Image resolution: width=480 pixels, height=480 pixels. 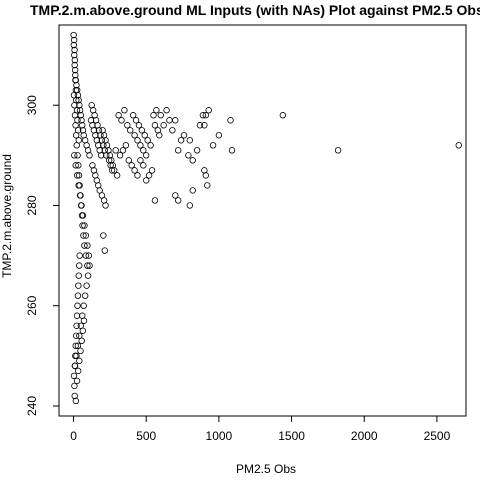 I want to click on y-tick-label: 260, so click(x=32, y=305).